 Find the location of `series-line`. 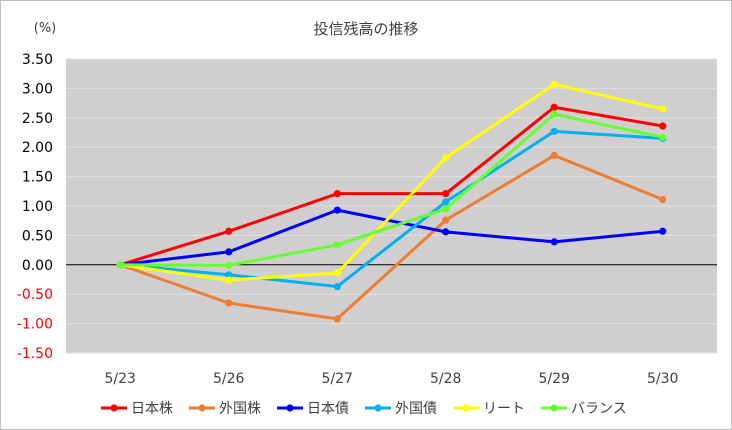

series-line is located at coordinates (391, 237).